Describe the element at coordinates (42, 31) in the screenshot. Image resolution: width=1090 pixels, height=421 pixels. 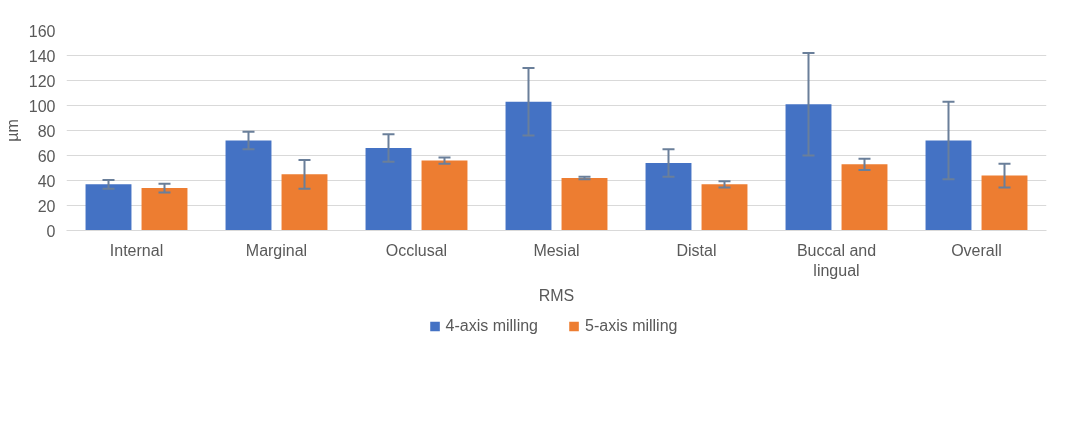
I see `y-tick-label: 160` at that location.